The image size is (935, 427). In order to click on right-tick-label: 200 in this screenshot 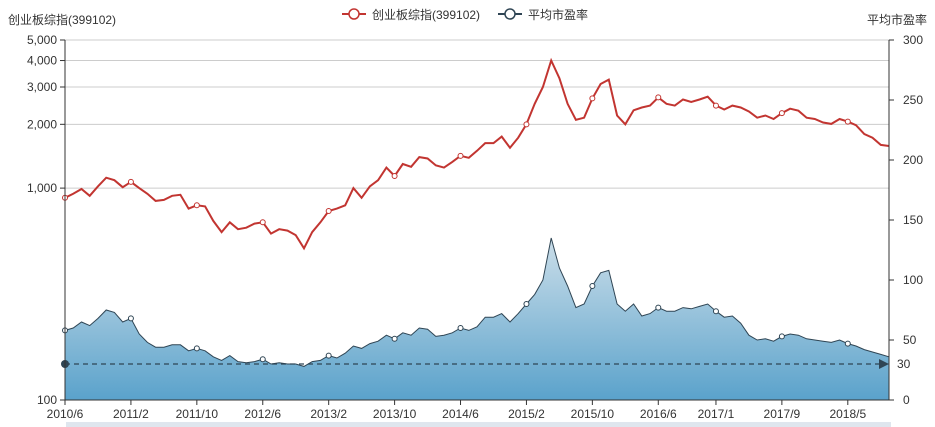, I will do `click(913, 160)`.